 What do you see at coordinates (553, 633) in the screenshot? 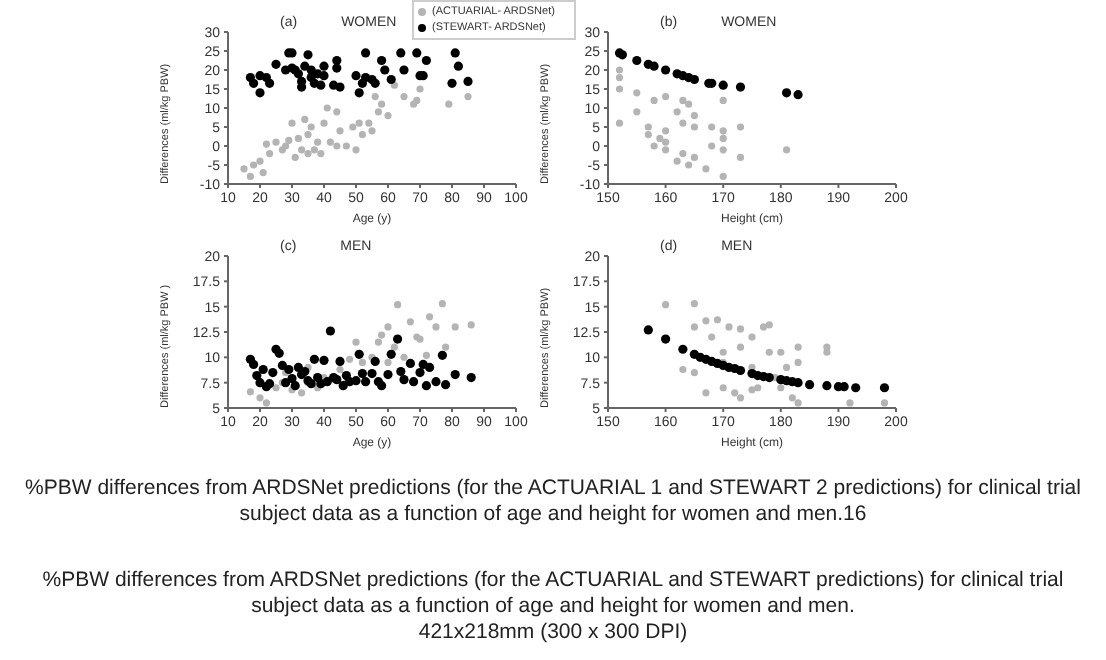
I see `text: 421x218mm (300 x 300 DPI)` at bounding box center [553, 633].